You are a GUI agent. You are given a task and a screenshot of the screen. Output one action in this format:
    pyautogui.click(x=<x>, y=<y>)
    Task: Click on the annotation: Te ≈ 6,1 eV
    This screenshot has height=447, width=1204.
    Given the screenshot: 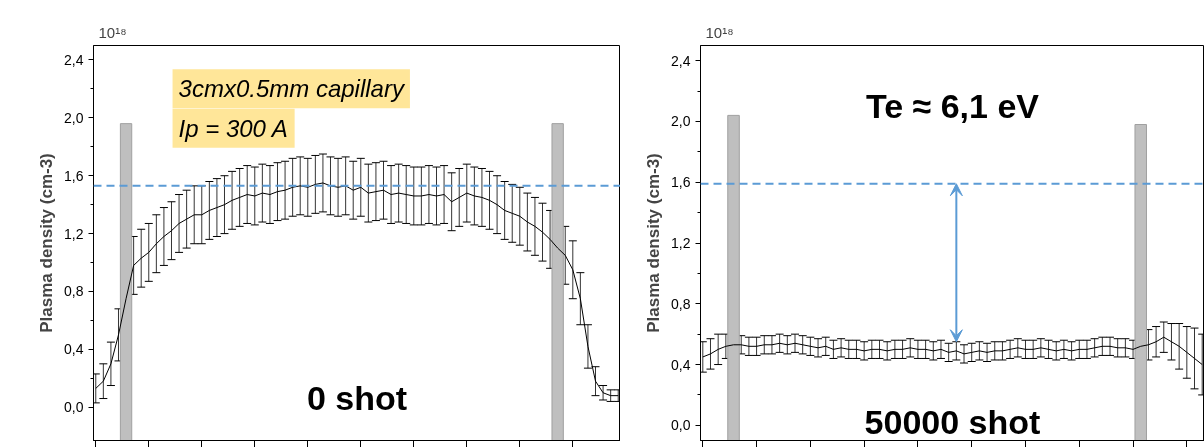 What is the action you would take?
    pyautogui.click(x=953, y=105)
    